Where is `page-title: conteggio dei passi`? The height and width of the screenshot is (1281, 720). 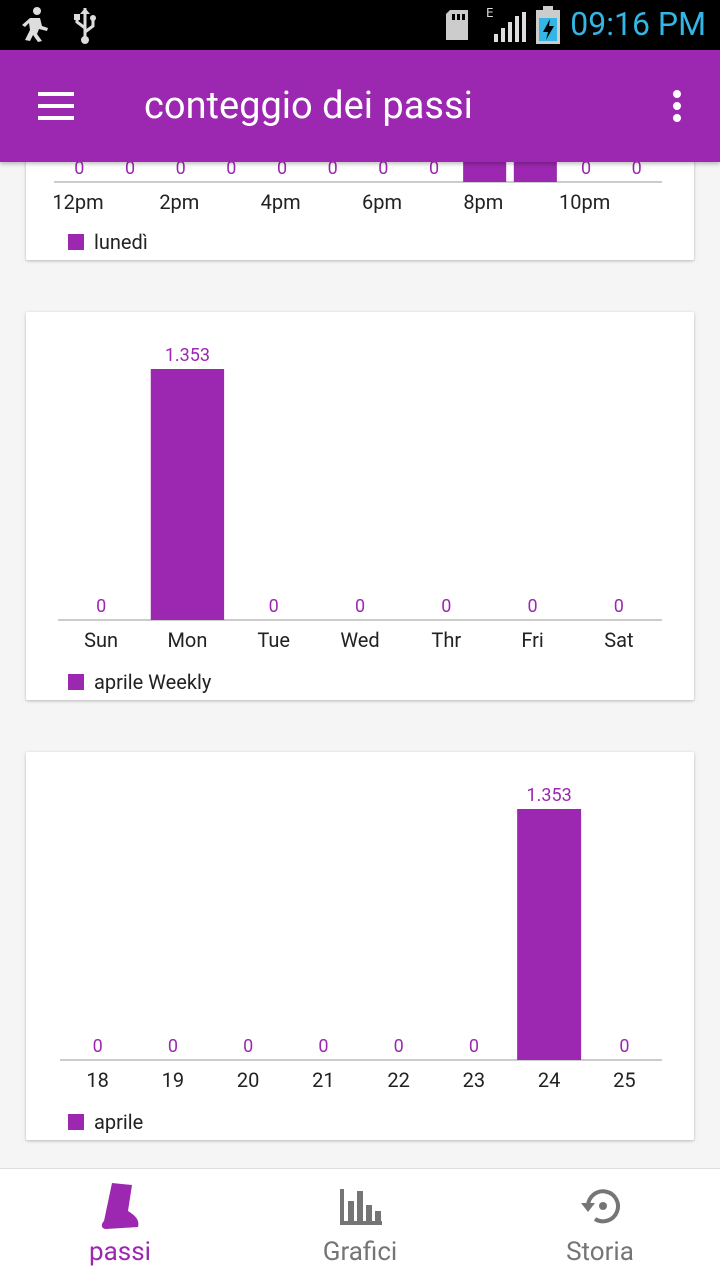 page-title: conteggio dei passi is located at coordinates (308, 106).